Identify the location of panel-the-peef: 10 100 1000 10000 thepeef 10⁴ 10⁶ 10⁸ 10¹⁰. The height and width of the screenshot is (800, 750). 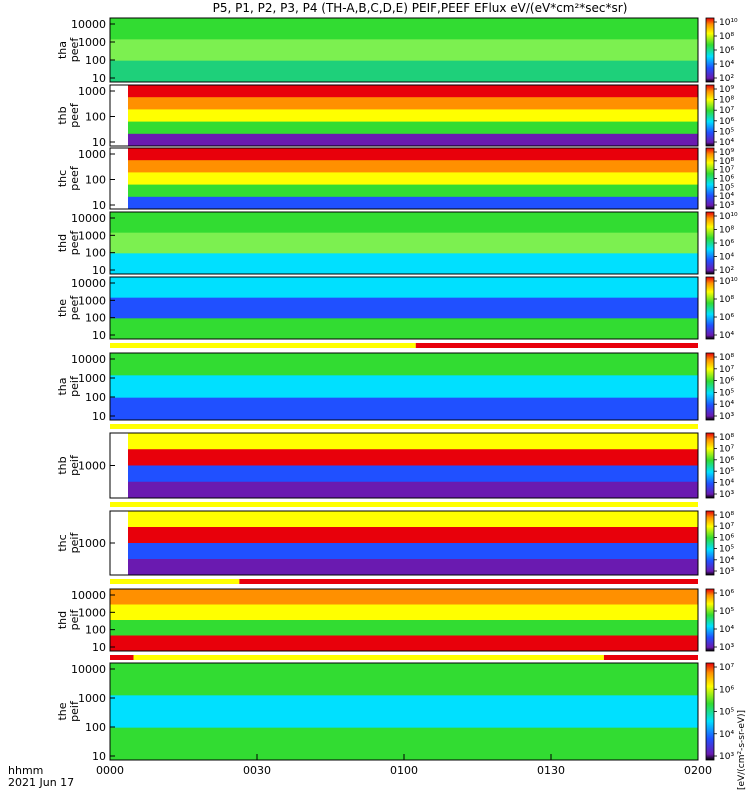
(397, 309).